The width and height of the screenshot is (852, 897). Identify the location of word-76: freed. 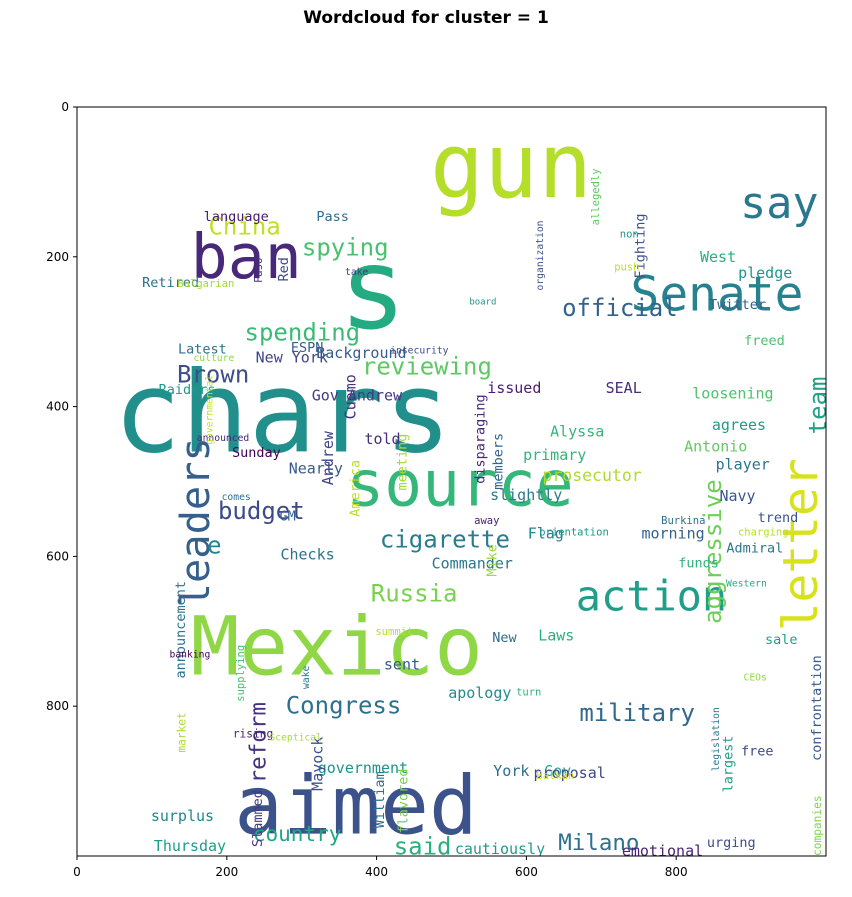
(764, 341).